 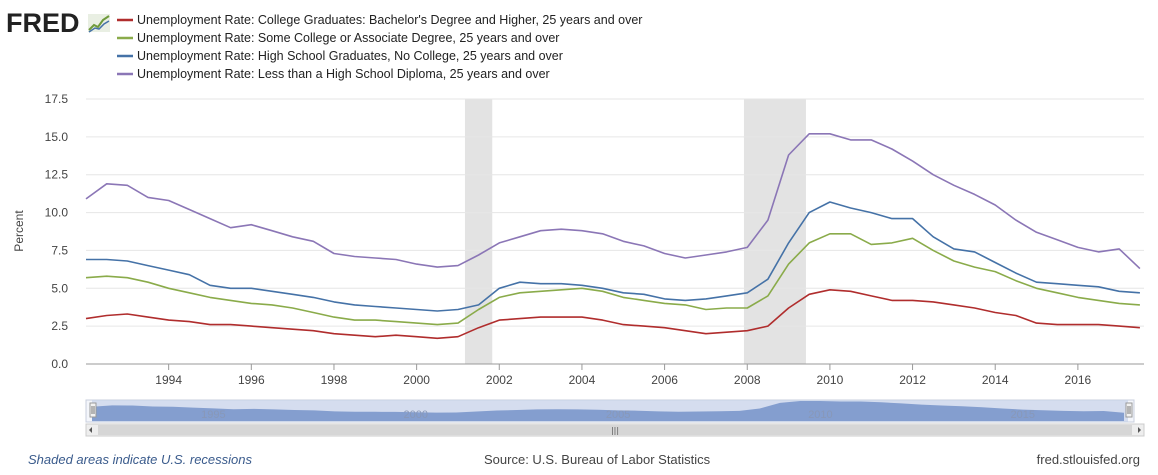 What do you see at coordinates (57, 231) in the screenshot?
I see `y-axis-ticks: 0.0 2.5 5.0 7.5 10.0 12.5 15.0 17.5` at bounding box center [57, 231].